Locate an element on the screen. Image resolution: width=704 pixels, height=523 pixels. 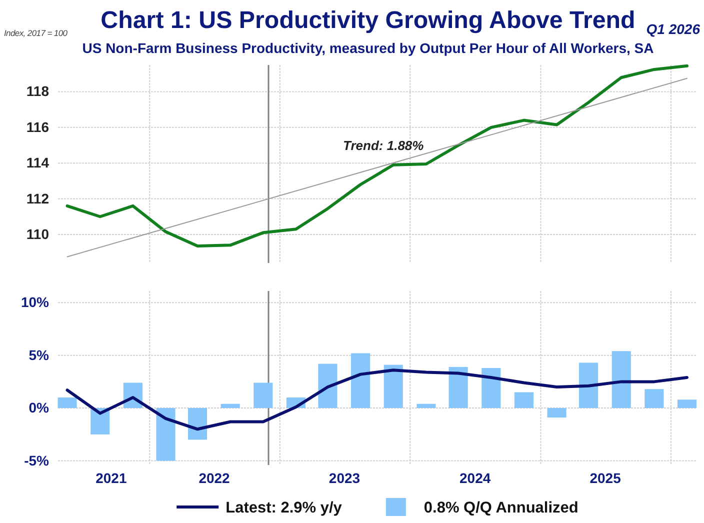
x-tick-label: 2025 is located at coordinates (606, 478).